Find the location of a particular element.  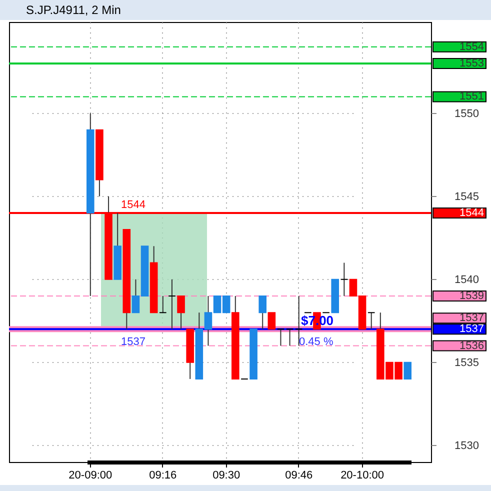

chart-title: S.JP.J4911, 2 Min is located at coordinates (73, 10).